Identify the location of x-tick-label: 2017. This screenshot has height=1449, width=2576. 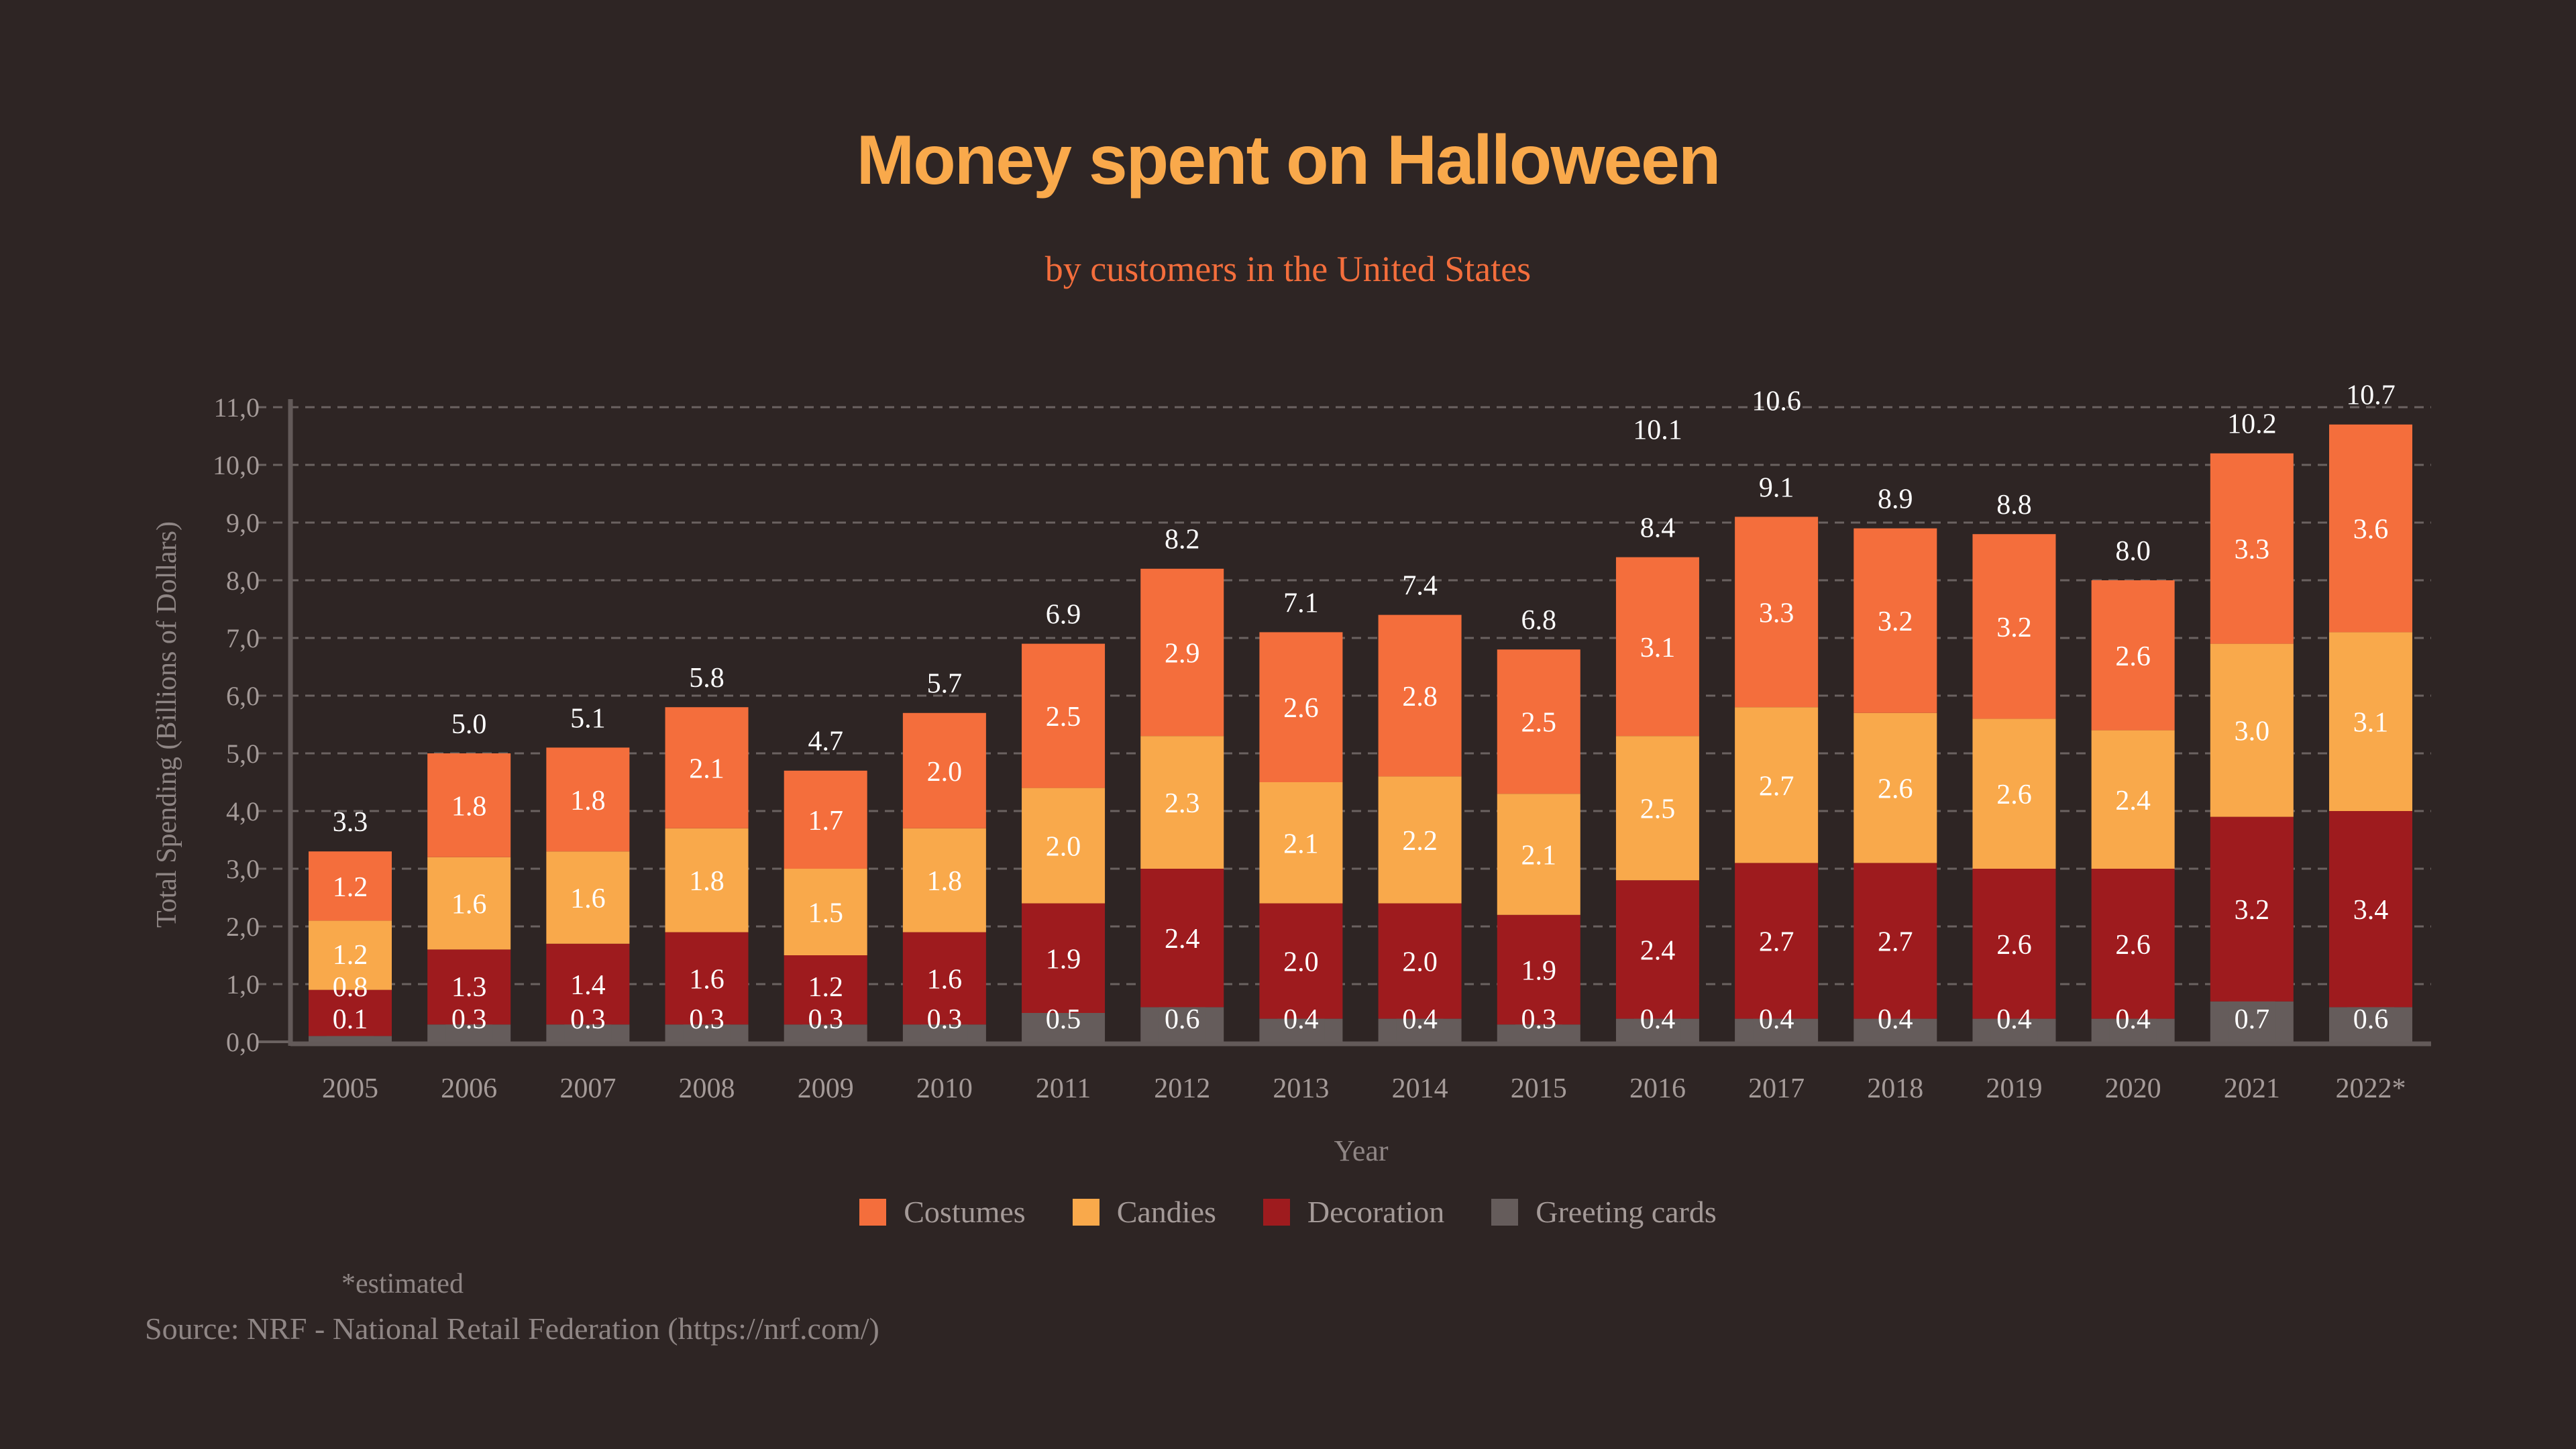
(1776, 1088).